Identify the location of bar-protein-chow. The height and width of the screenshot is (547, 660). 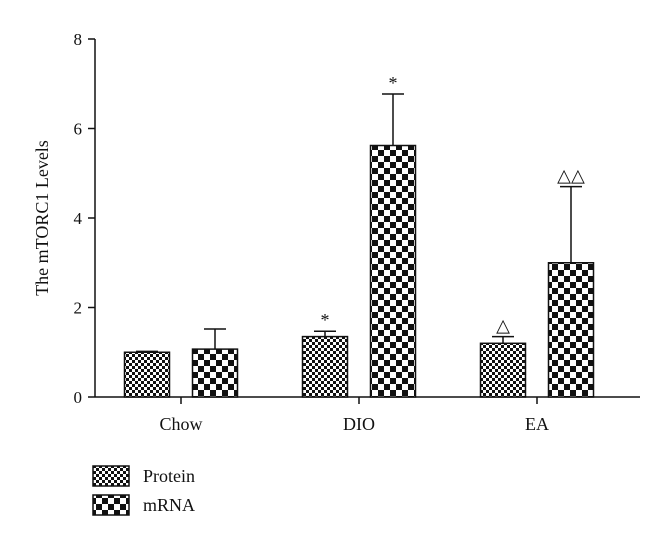
(147, 374).